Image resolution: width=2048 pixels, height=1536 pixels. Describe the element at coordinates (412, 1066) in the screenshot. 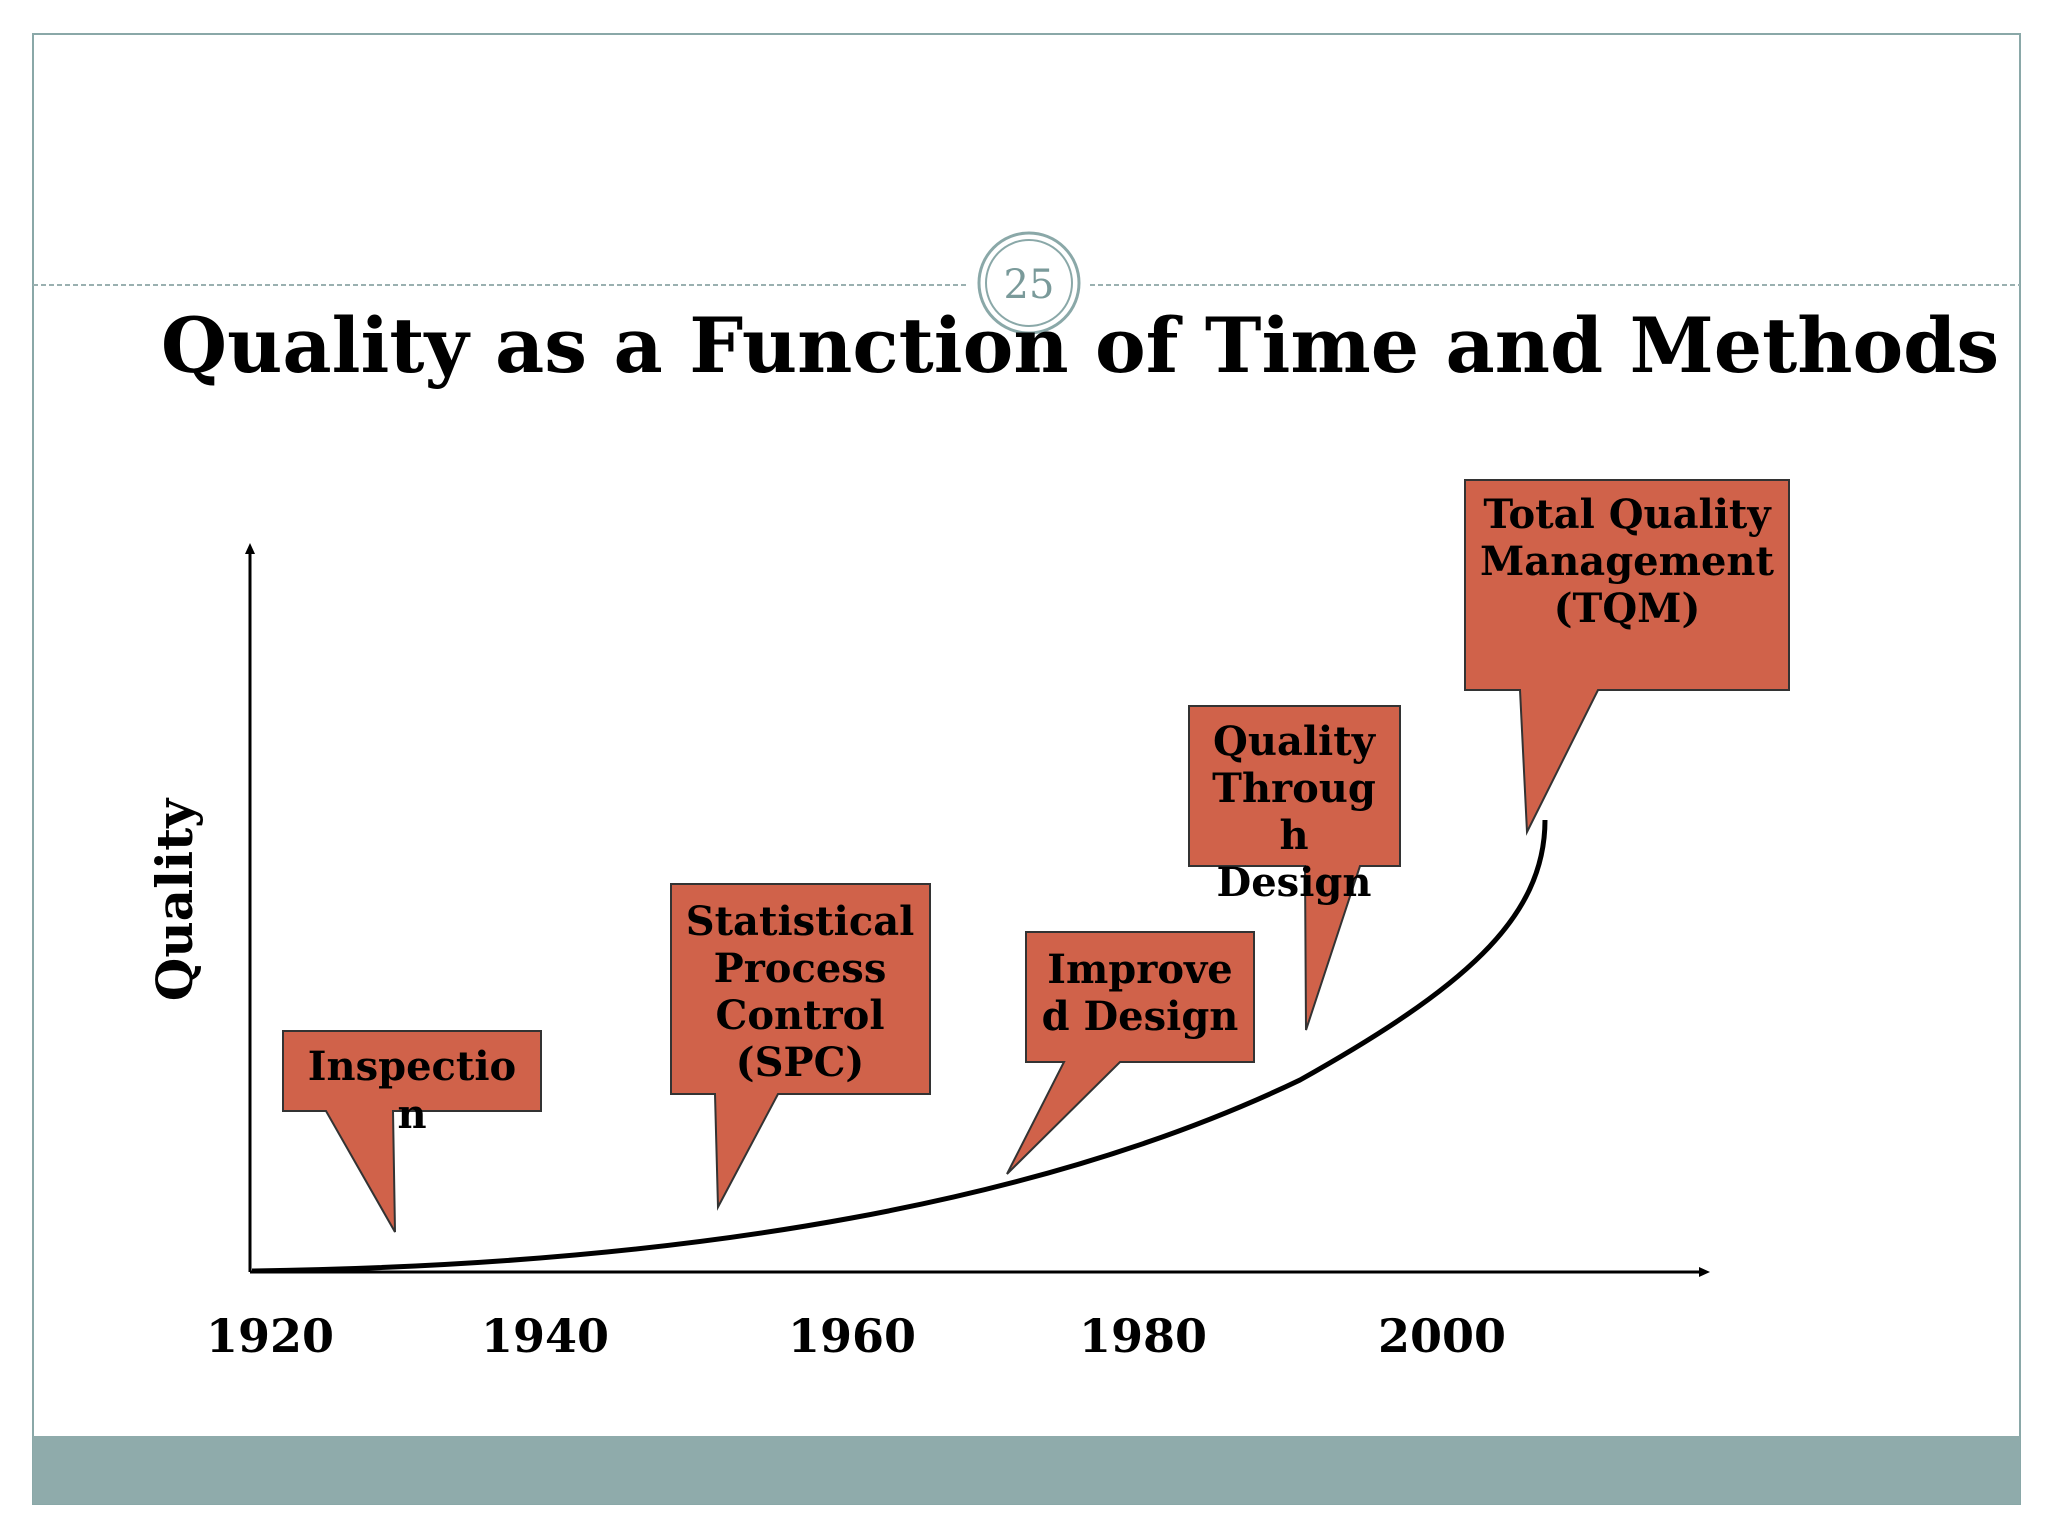

I see `callout-inspection-line-1: Inspectio` at that location.